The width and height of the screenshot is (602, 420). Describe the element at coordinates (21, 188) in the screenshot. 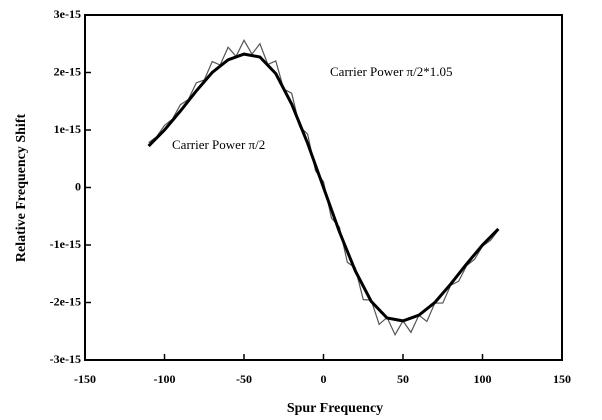

I see `y-axis-title: Relative Frequency Shift` at that location.